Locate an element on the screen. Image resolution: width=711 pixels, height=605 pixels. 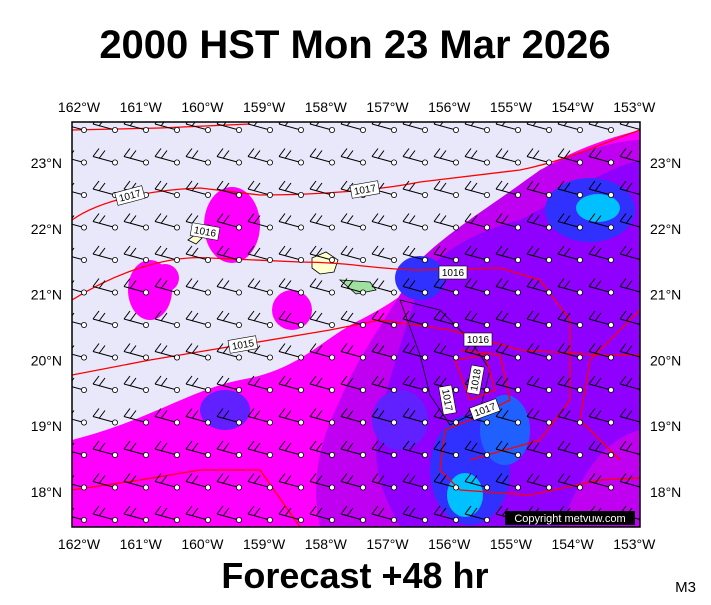
lat-label-left: 23°N is located at coordinates (46, 163).